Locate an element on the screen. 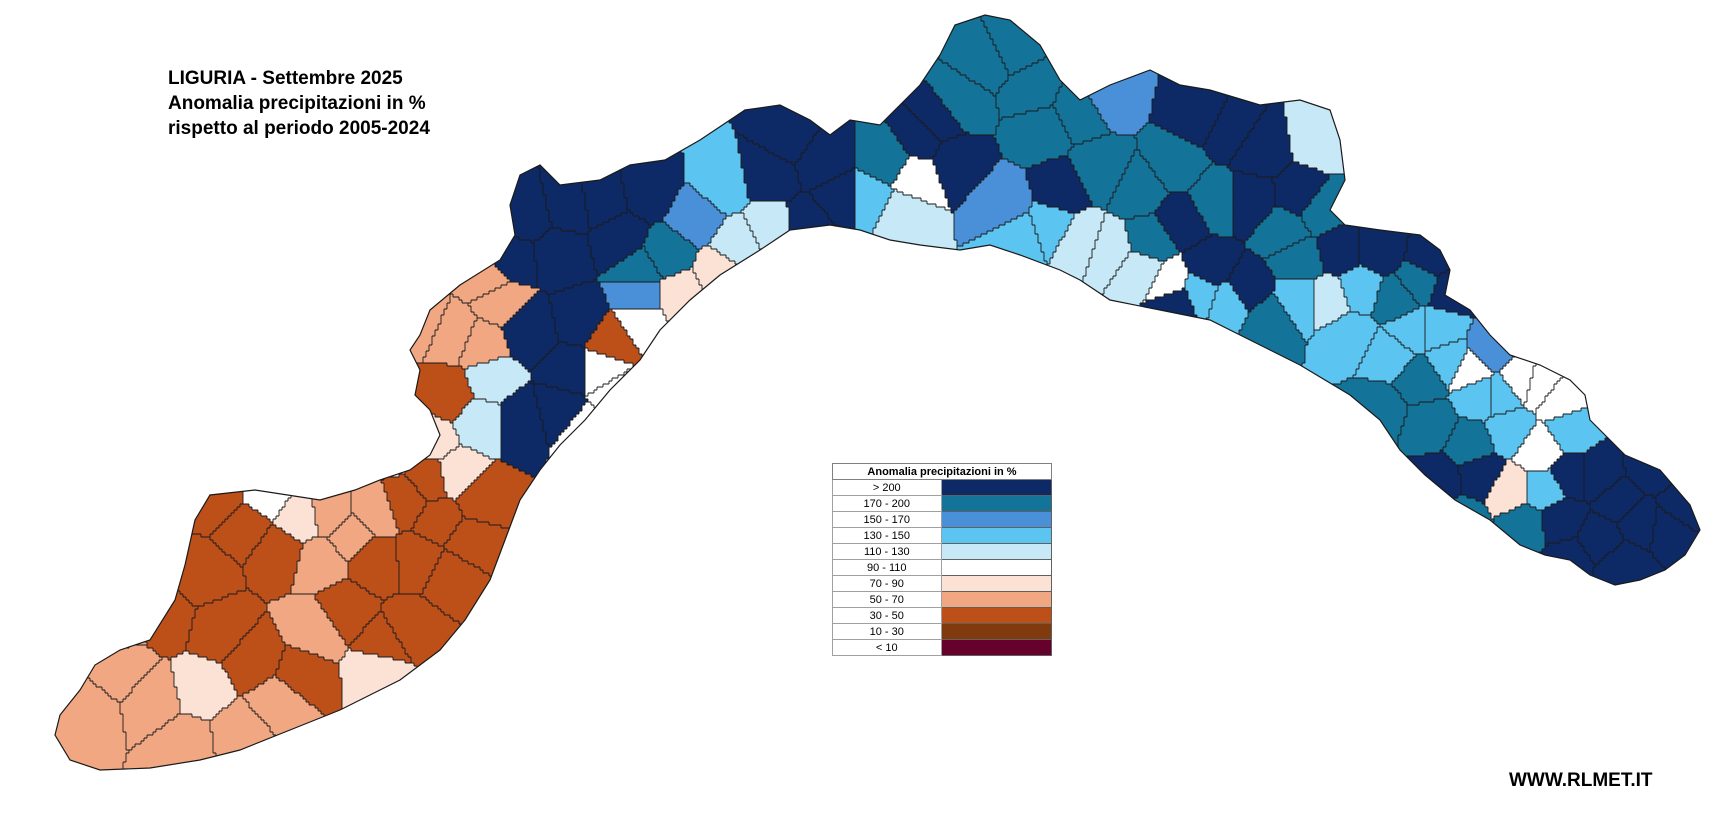 Image resolution: width=1729 pixels, height=825 pixels. legend-row: 170 - 200 is located at coordinates (942, 503).